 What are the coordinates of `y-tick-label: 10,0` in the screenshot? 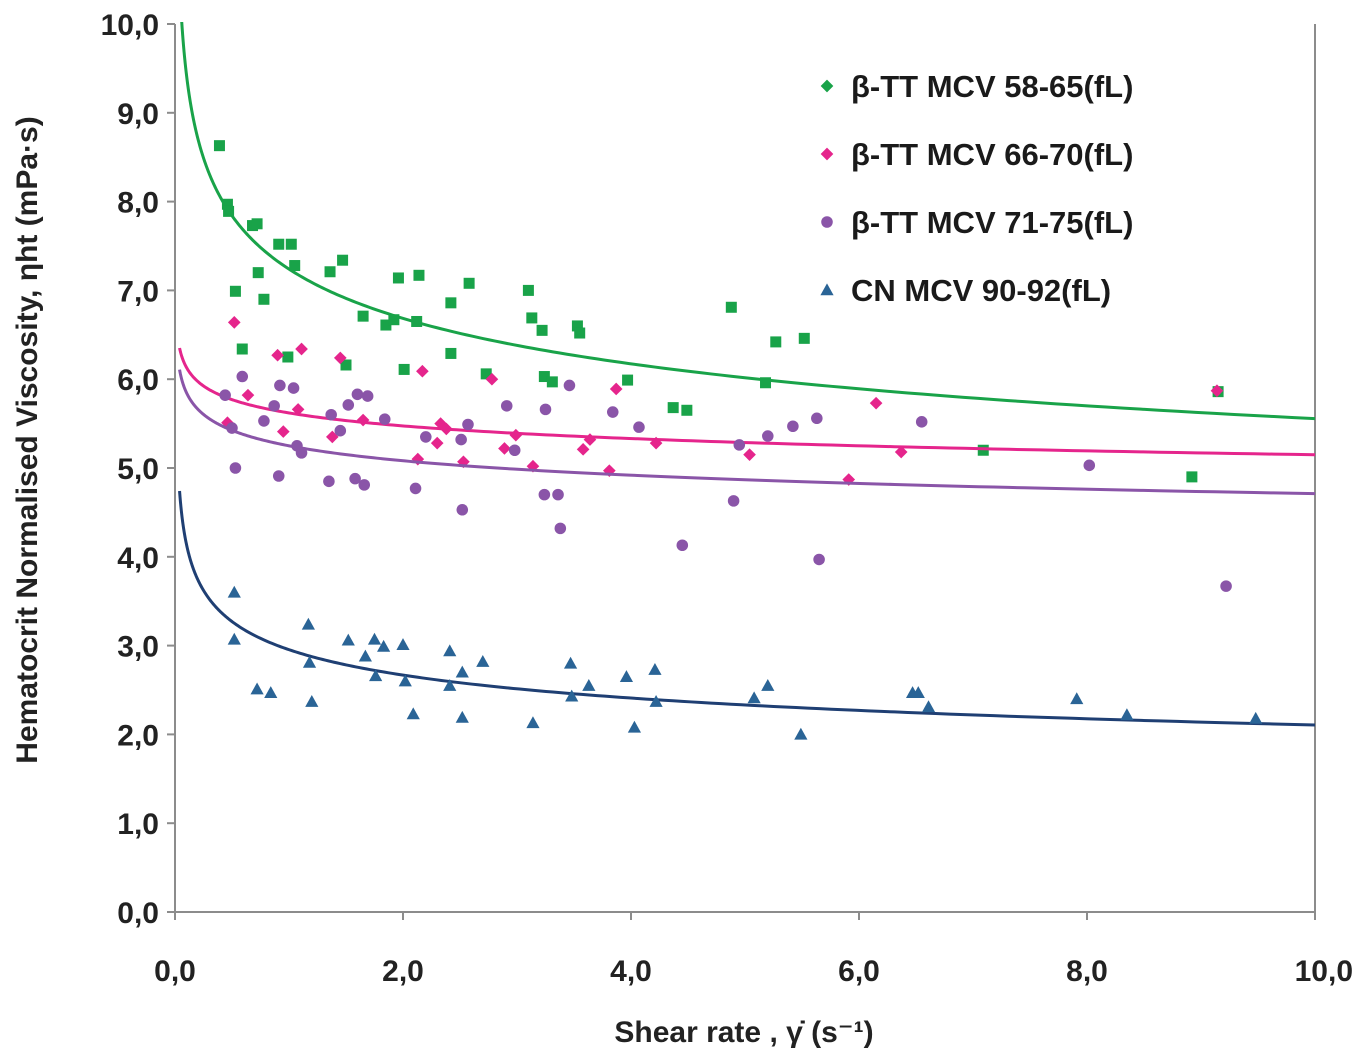 It's located at (130, 25).